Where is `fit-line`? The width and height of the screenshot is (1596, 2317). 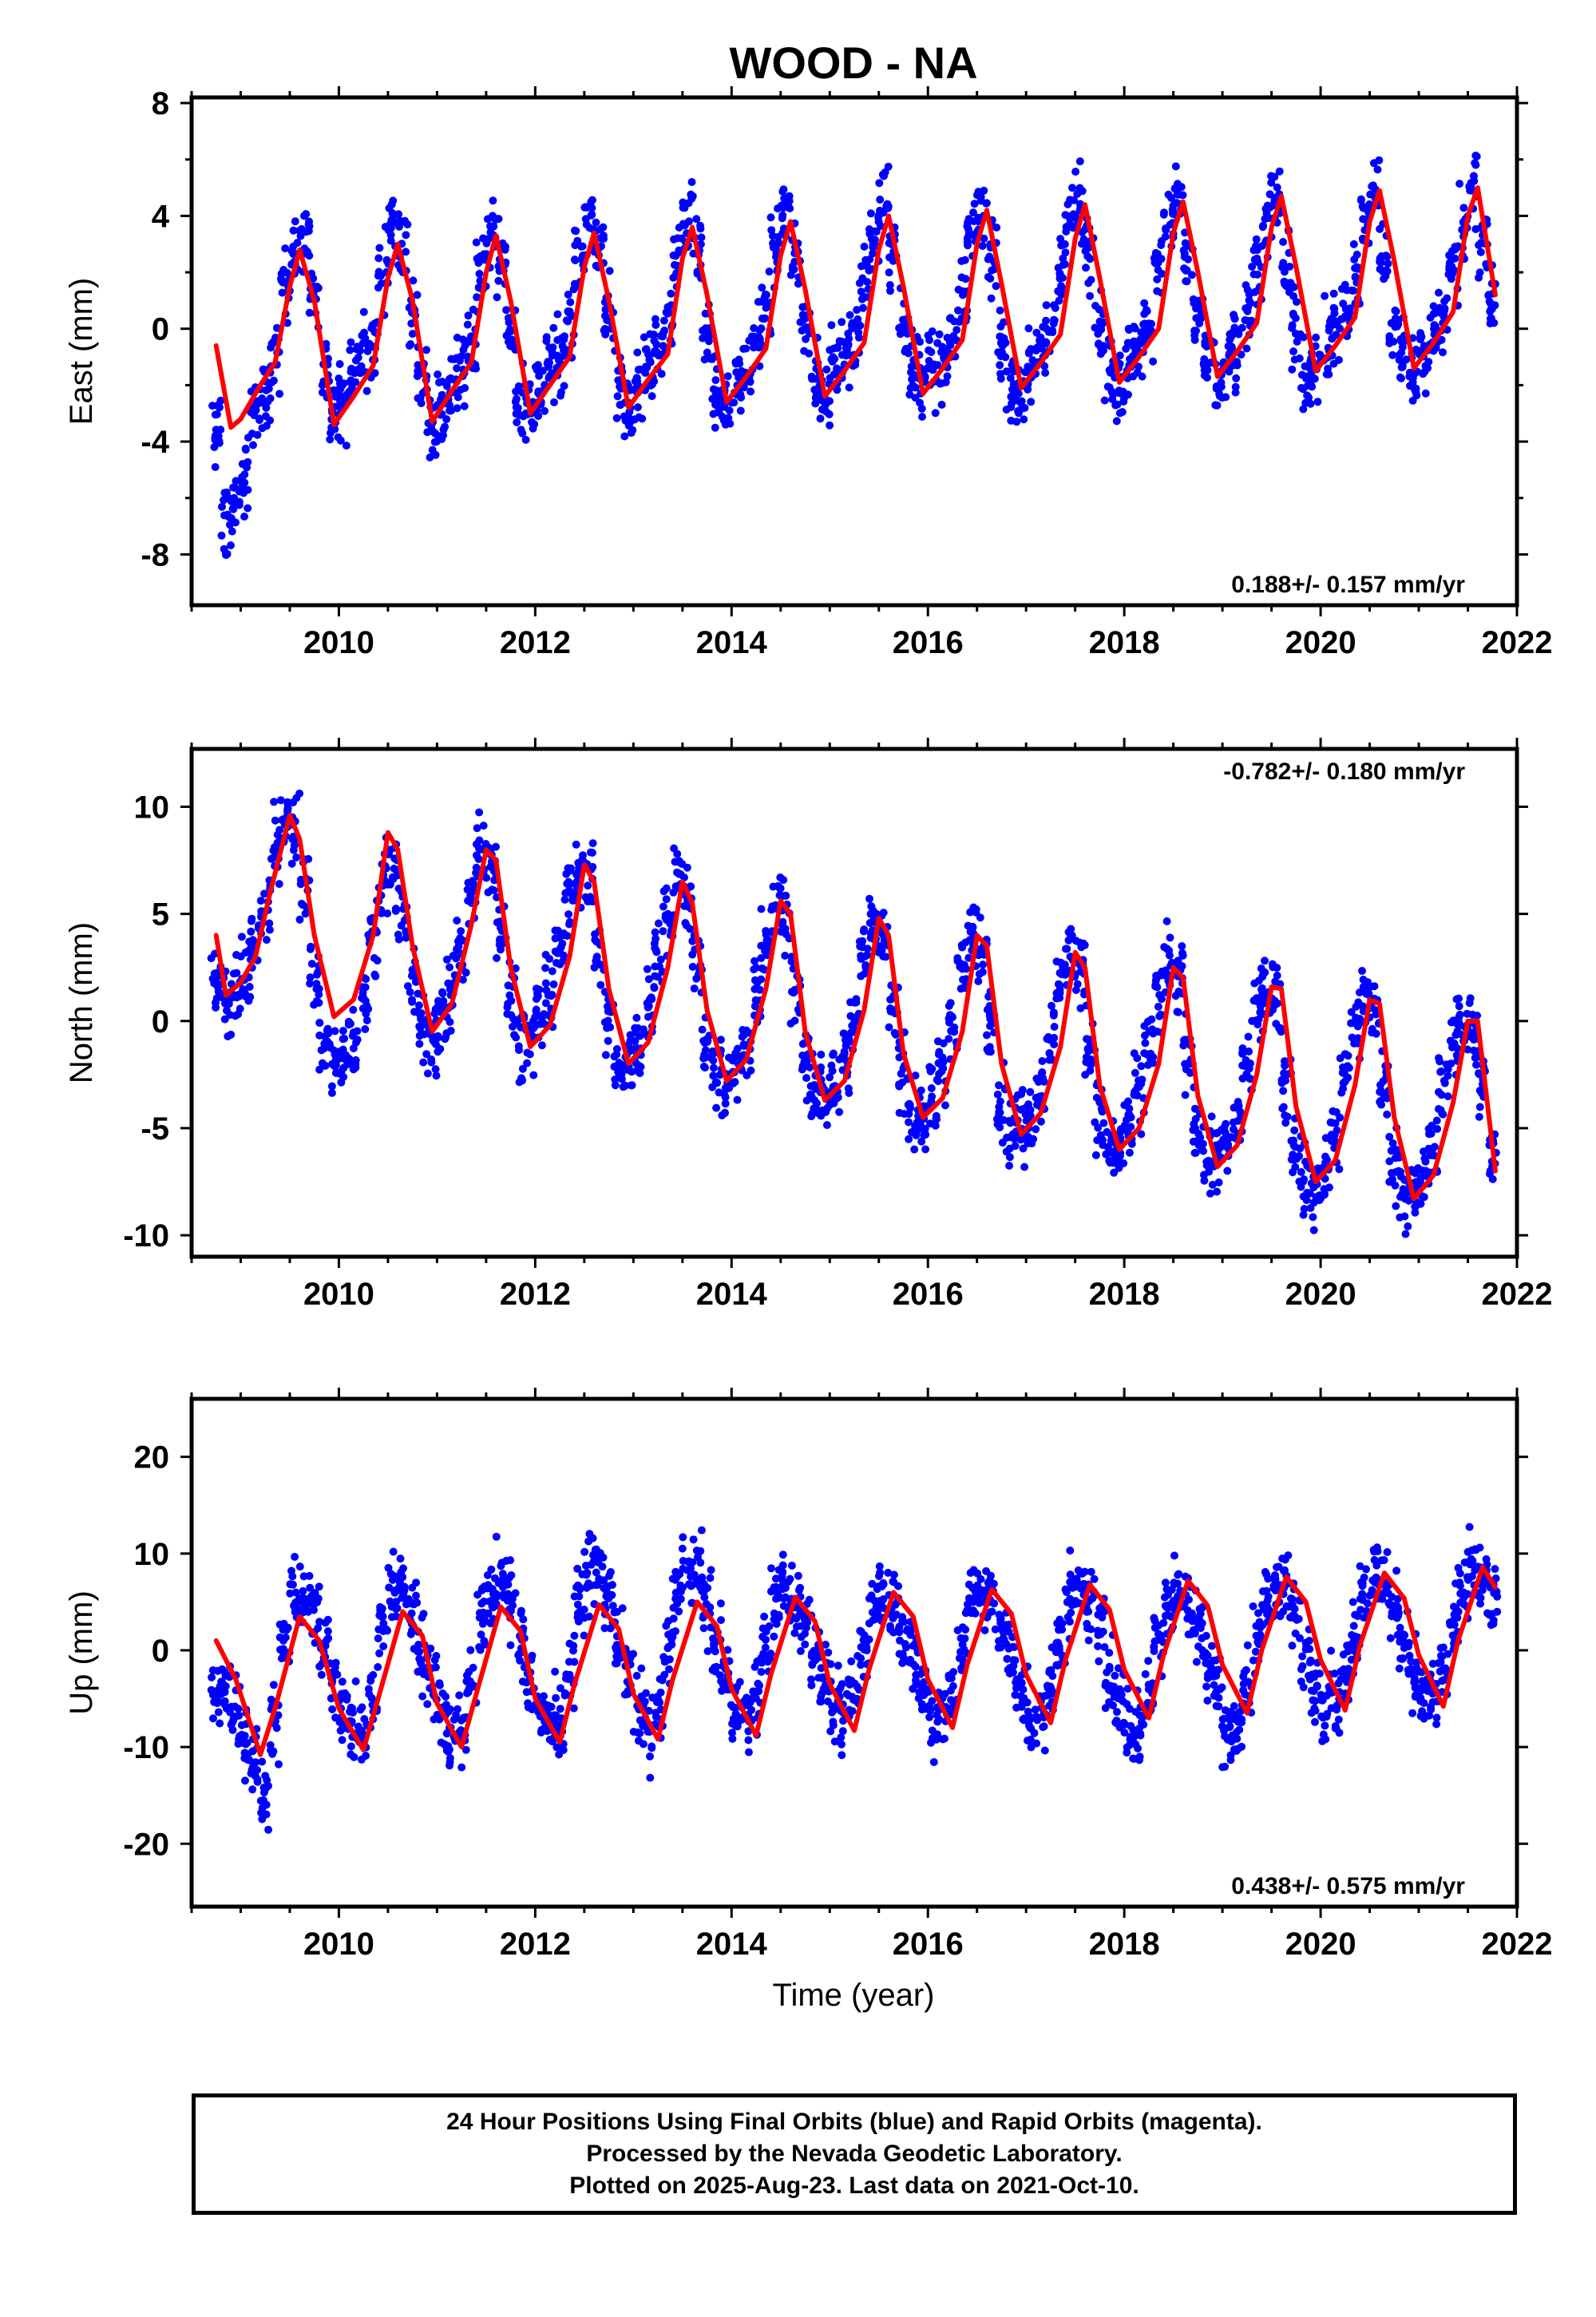 fit-line is located at coordinates (855, 307).